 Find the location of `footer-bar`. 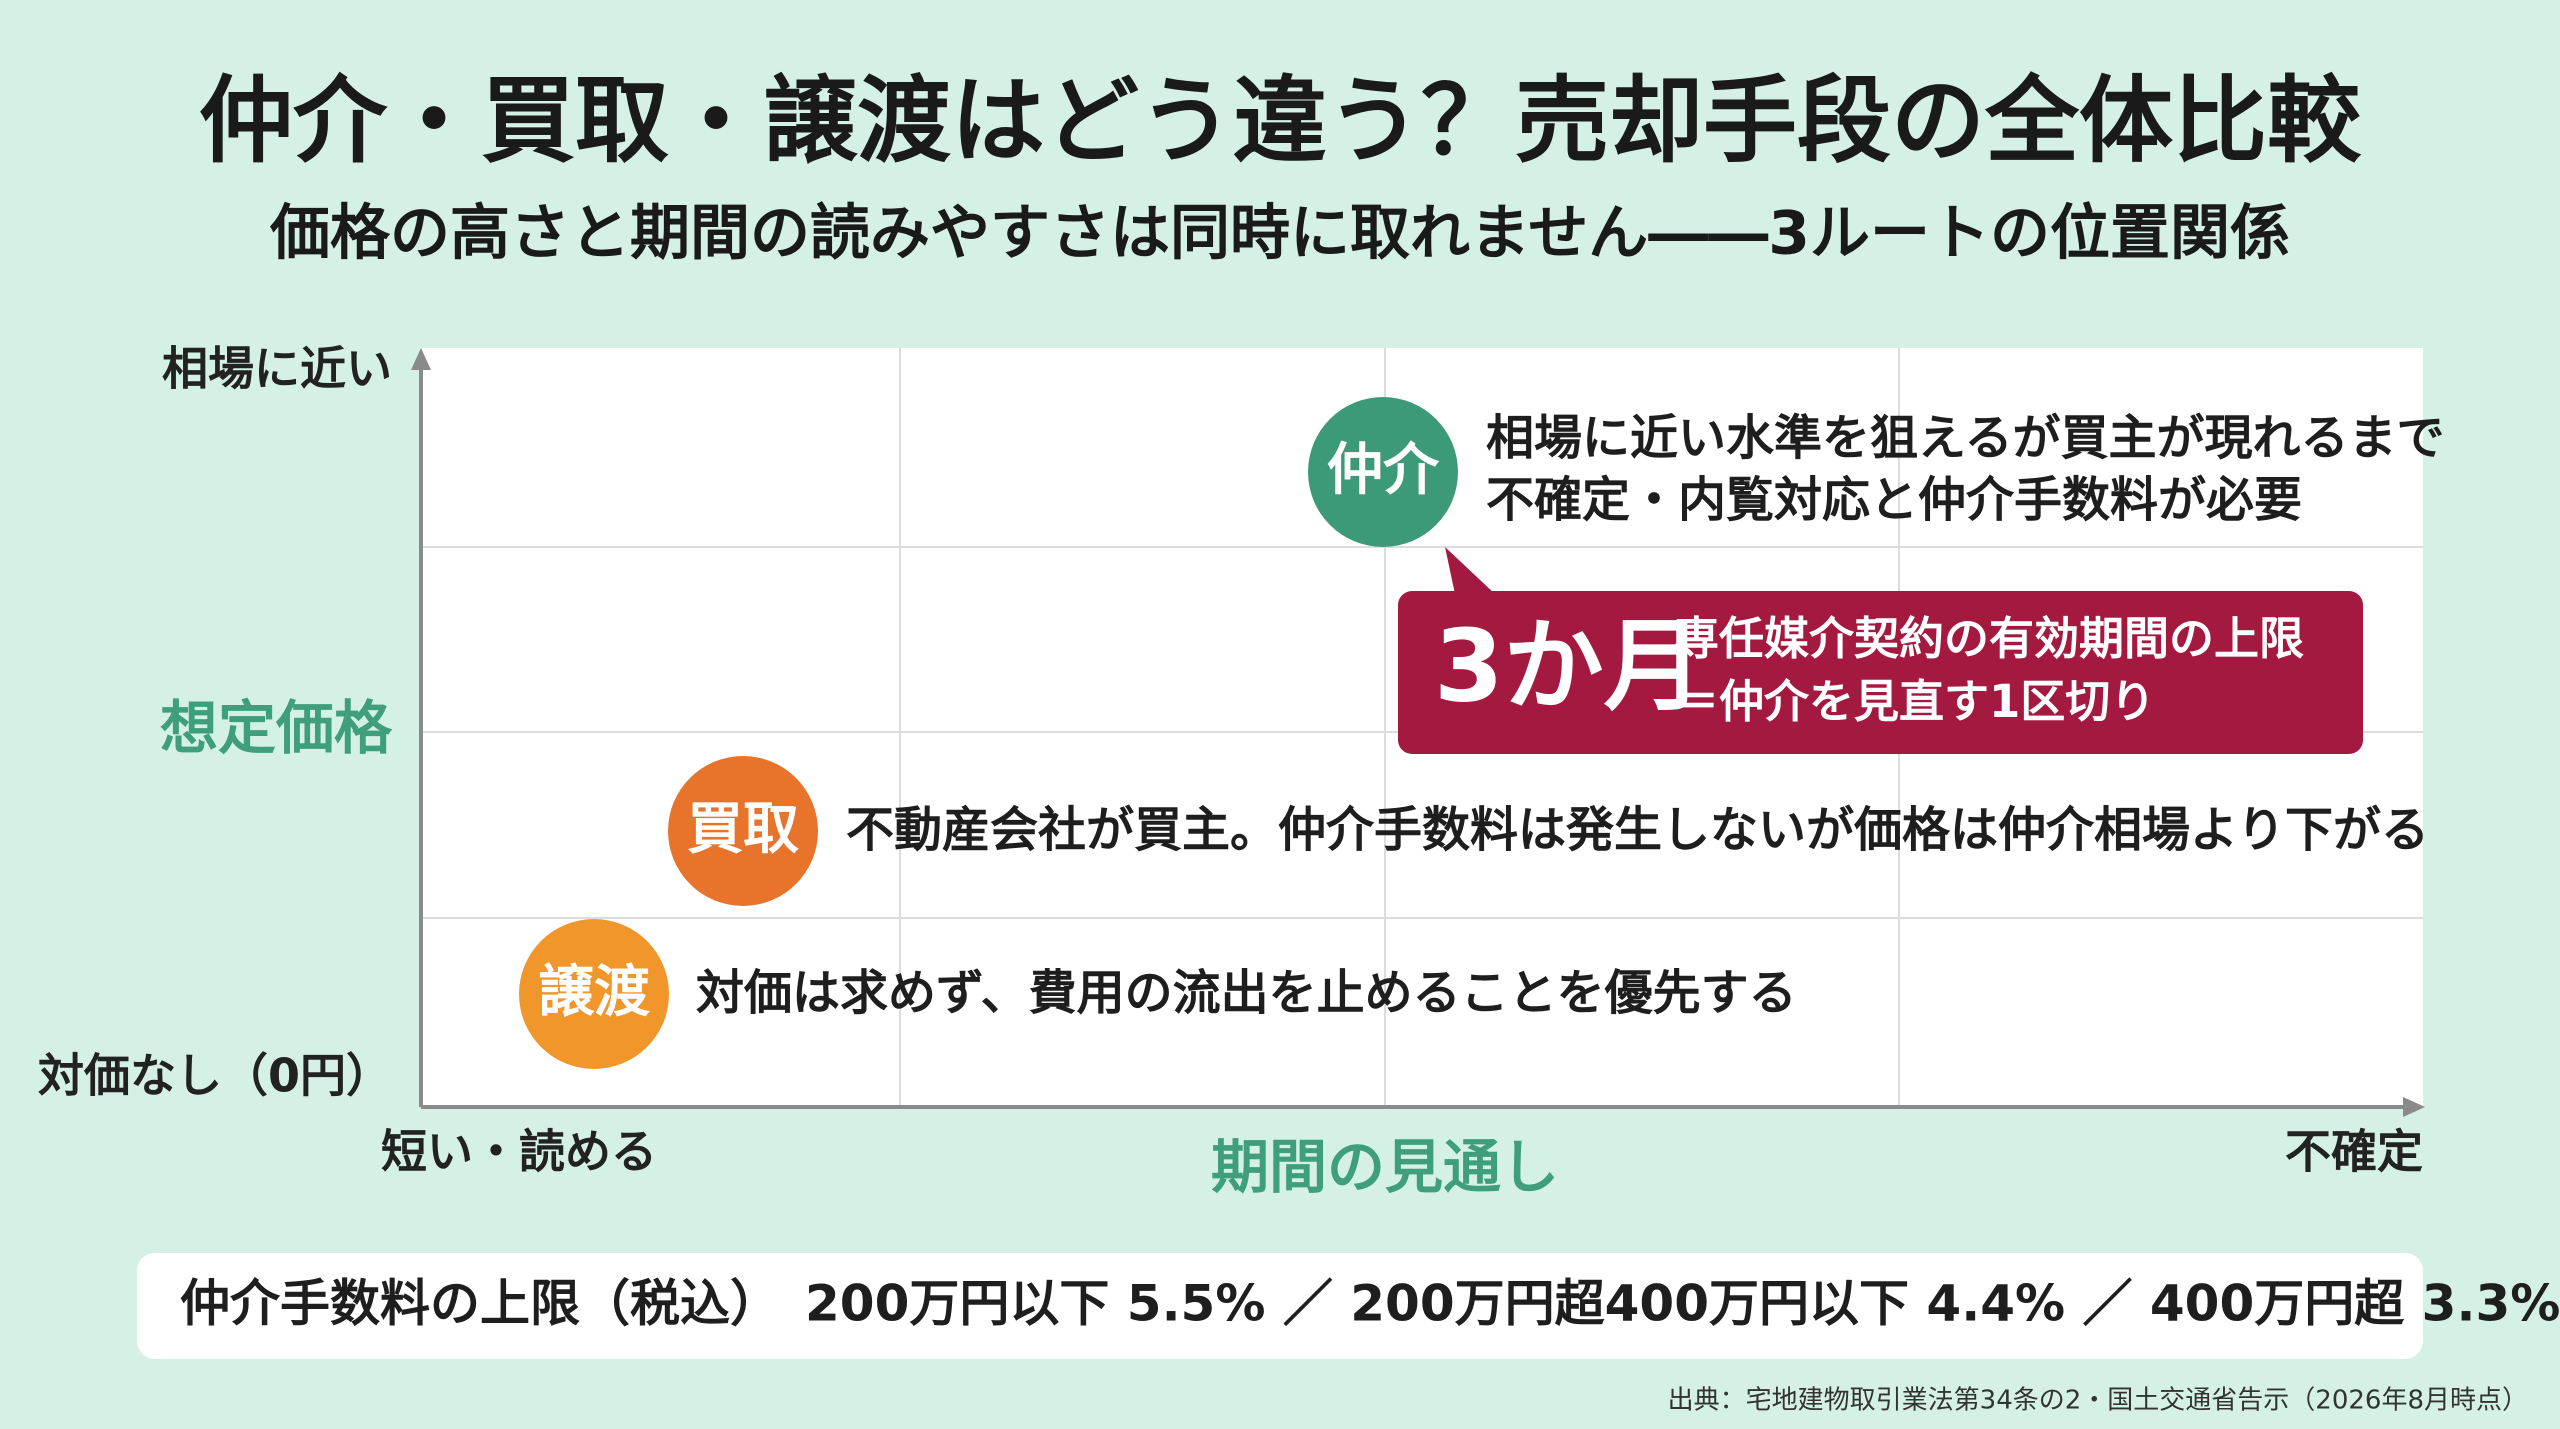

footer-bar is located at coordinates (1280, 1306).